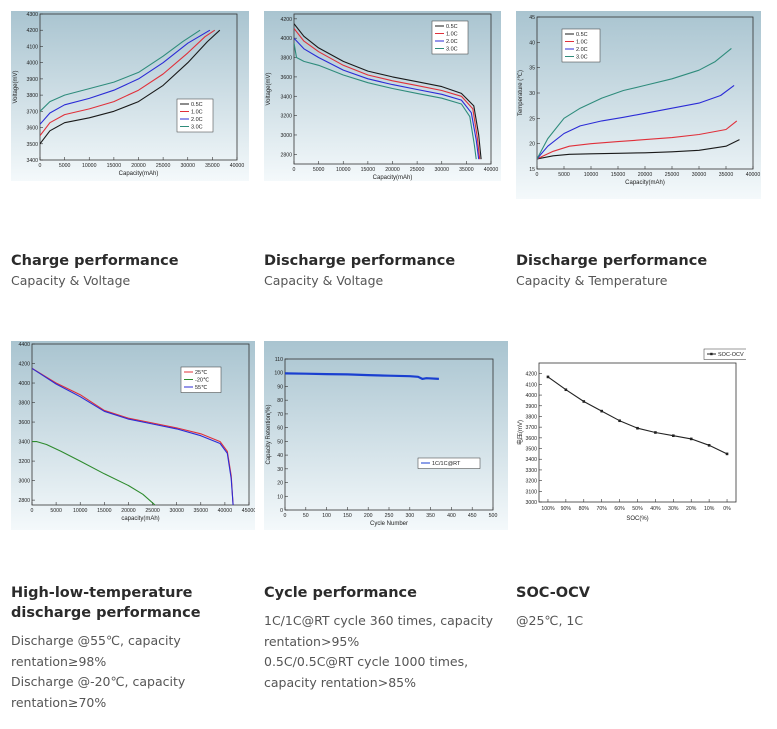 The height and width of the screenshot is (729, 777). I want to click on y-tick-label: 3300, so click(531, 471).